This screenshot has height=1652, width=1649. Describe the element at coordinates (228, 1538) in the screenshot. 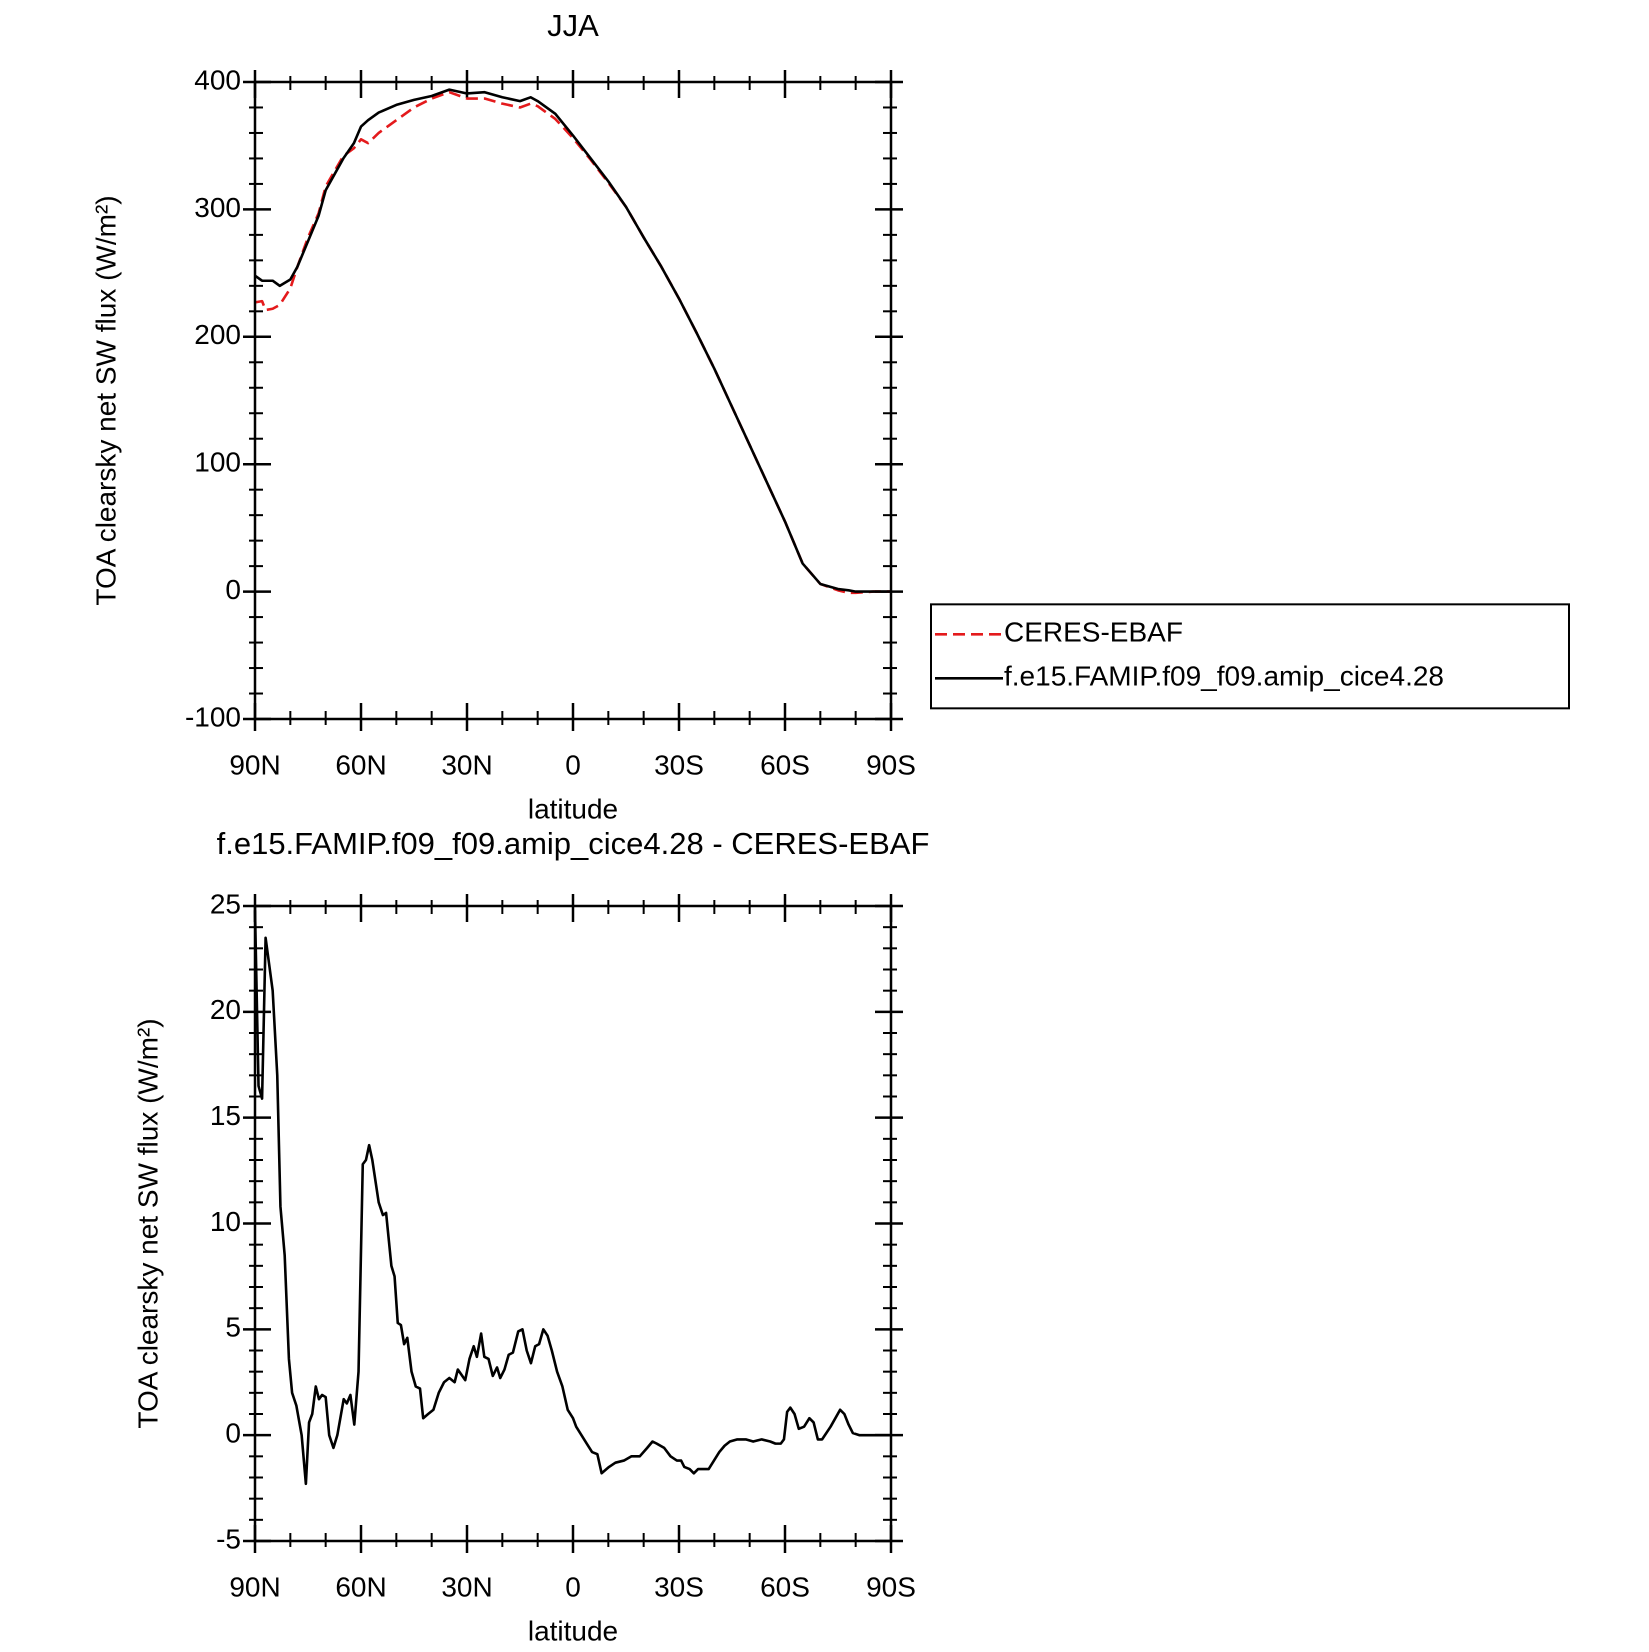

I see `y-tick-label: -5` at that location.